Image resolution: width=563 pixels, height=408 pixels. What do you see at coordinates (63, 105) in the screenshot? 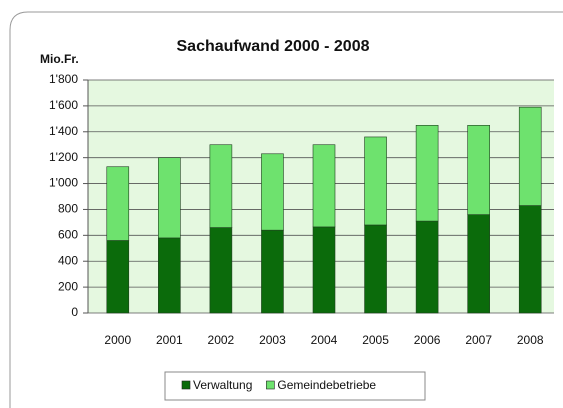
I see `y-tick-label: 1'600` at bounding box center [63, 105].